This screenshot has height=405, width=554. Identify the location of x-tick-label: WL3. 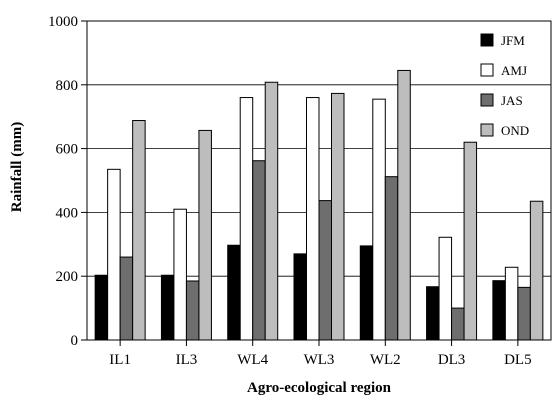
(319, 360).